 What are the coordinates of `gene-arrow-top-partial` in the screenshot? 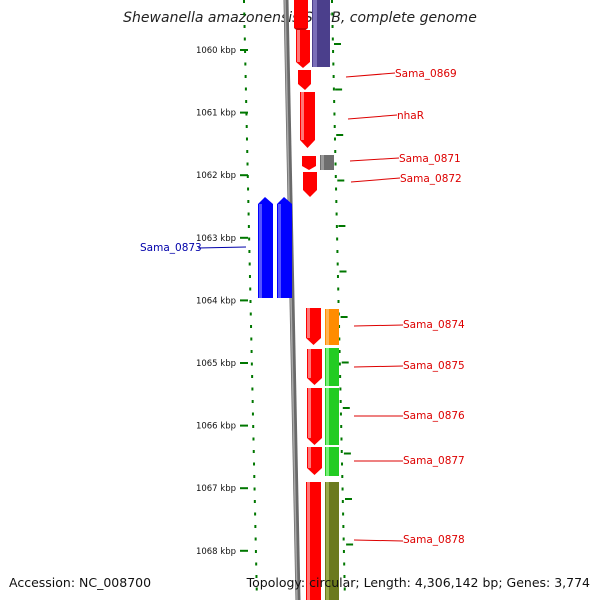 It's located at (301, 17).